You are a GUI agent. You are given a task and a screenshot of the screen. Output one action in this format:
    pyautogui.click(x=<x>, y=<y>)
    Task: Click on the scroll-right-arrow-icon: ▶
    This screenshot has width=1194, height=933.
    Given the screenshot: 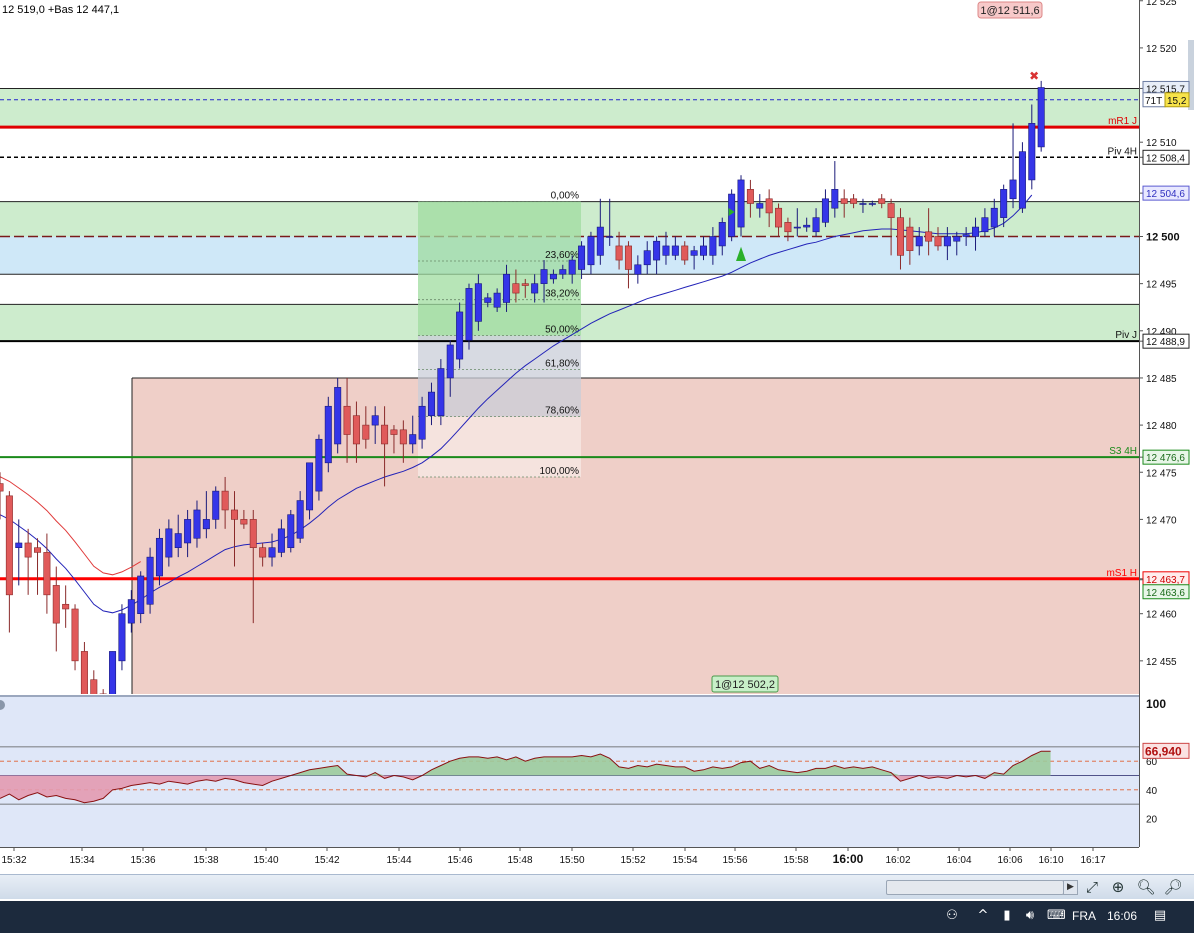 What is the action you would take?
    pyautogui.click(x=1070, y=887)
    